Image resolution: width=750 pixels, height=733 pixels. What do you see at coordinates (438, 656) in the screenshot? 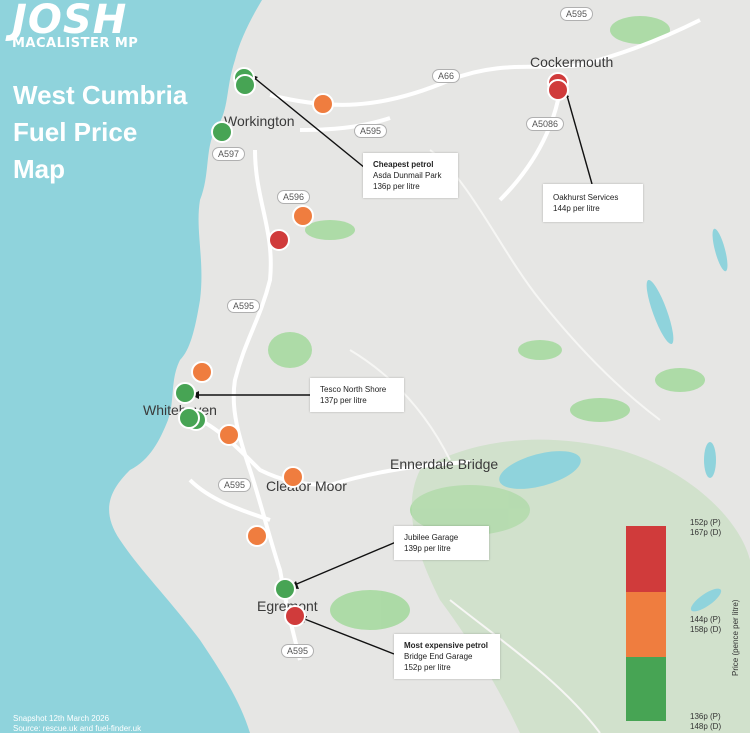
I see `callout-station: Bridge End Garage` at bounding box center [438, 656].